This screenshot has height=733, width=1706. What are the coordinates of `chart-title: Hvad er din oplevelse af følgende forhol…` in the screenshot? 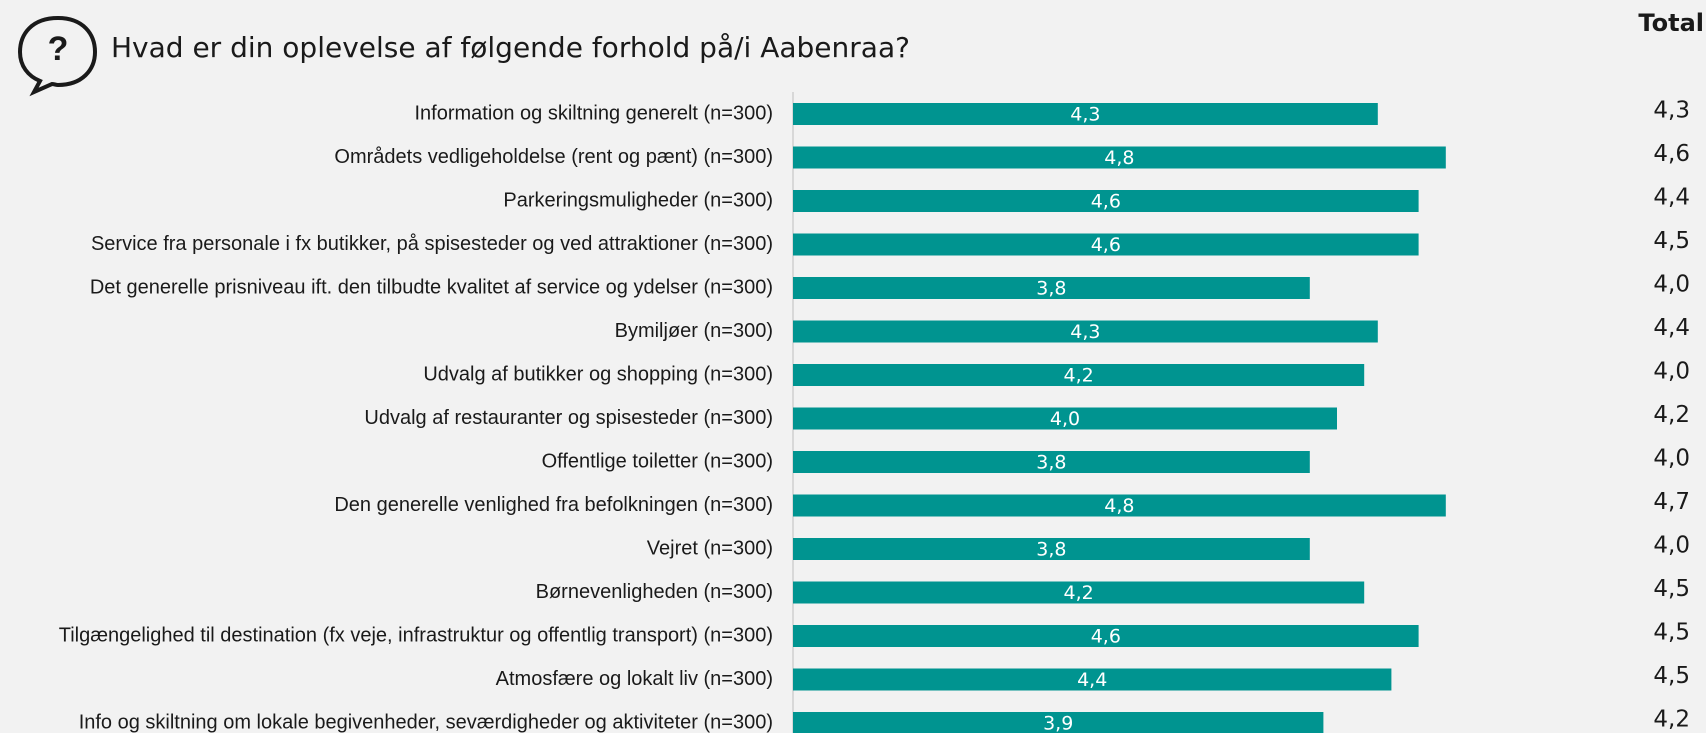 It's located at (510, 47).